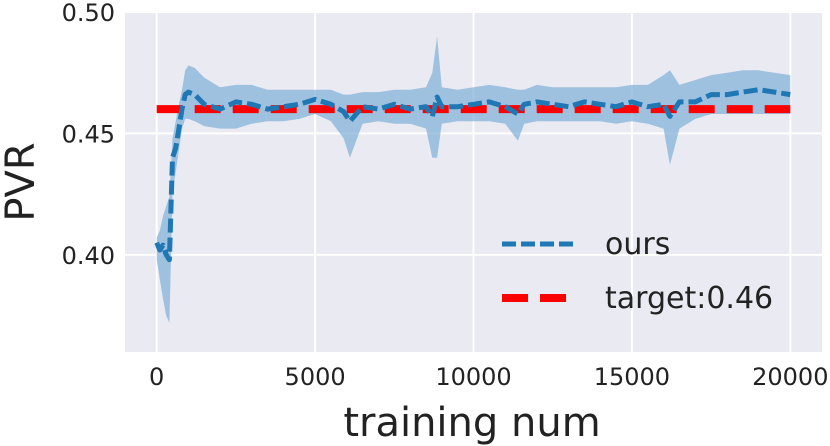 The image size is (830, 446). What do you see at coordinates (637, 271) in the screenshot?
I see `legend: ours target:0.46` at bounding box center [637, 271].